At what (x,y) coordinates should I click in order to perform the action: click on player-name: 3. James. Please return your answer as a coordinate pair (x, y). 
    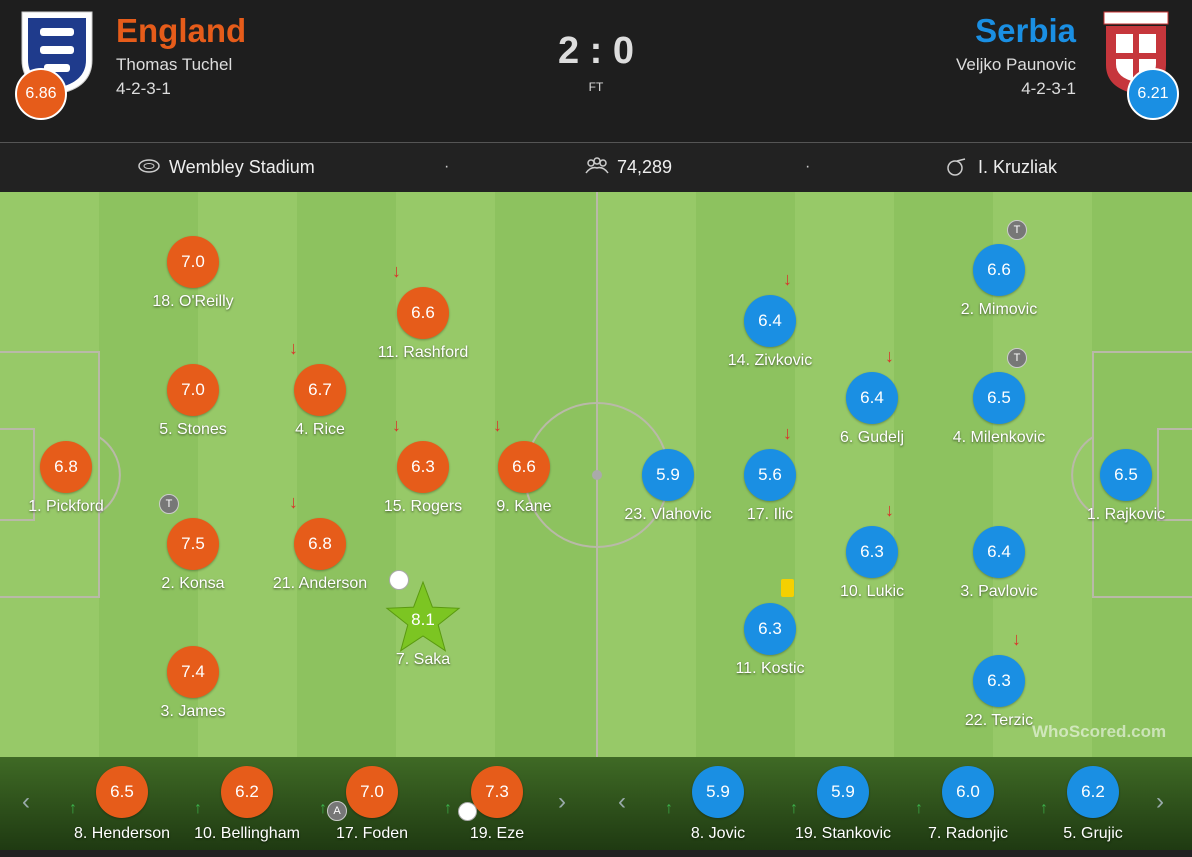
    Looking at the image, I should click on (193, 711).